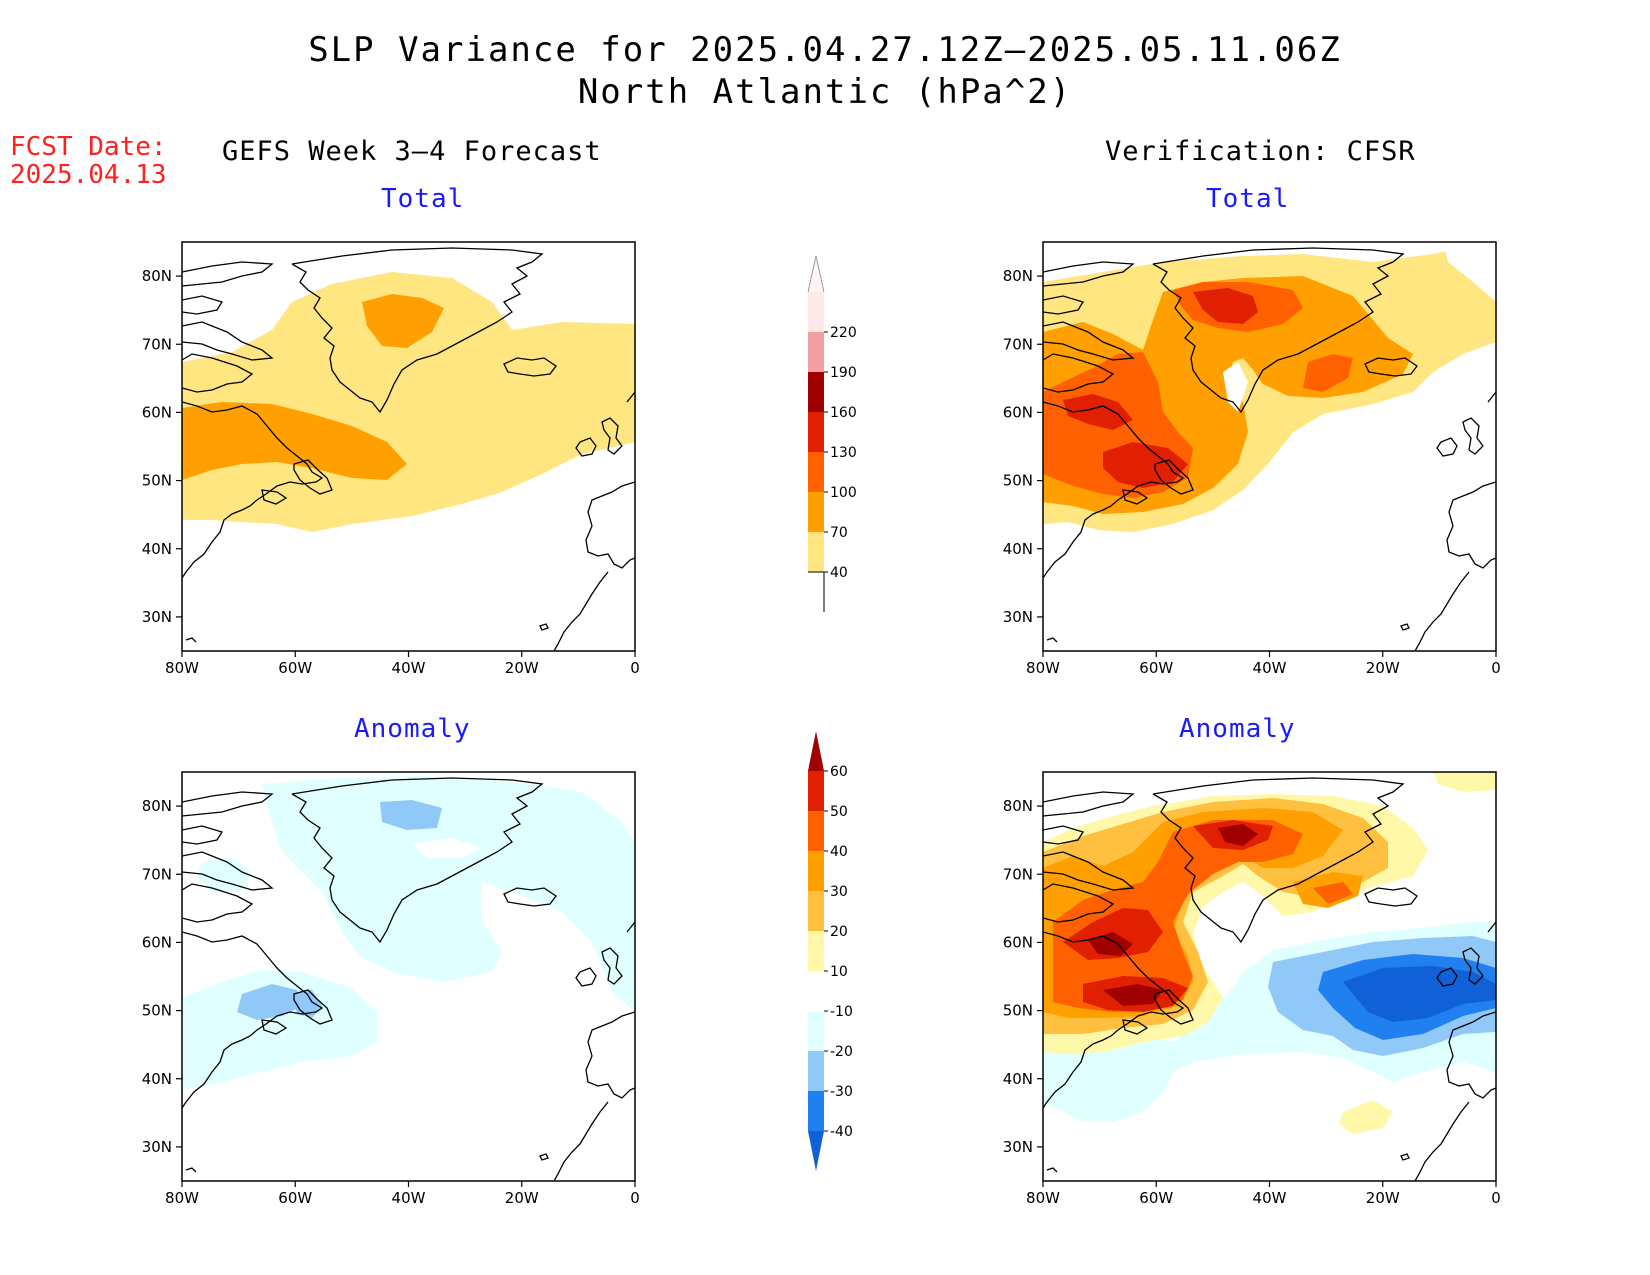 The image size is (1650, 1275). I want to click on verification-anomaly-label: Anomaly, so click(1237, 729).